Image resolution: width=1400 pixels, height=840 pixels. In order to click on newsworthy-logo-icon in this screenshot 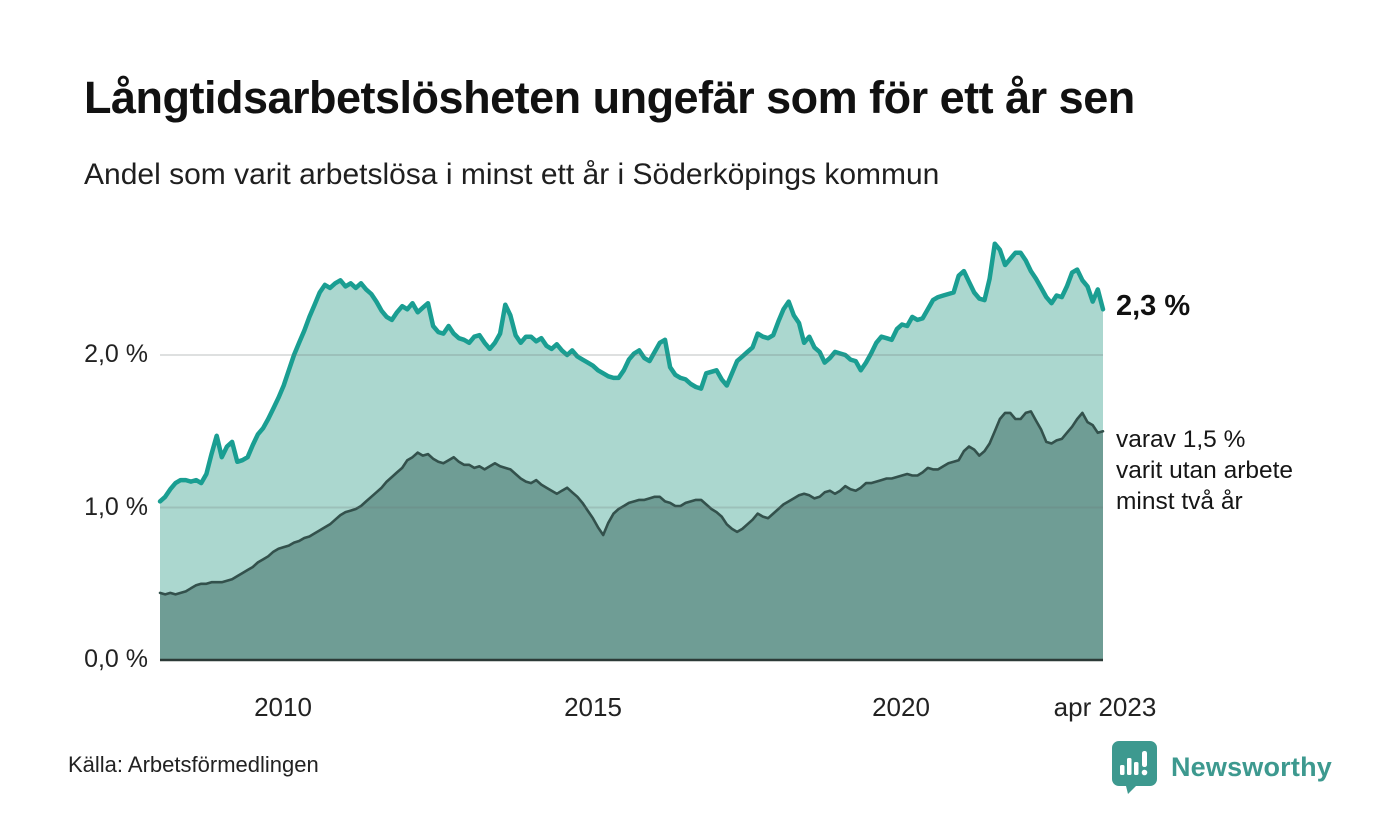, I will do `click(1134, 767)`.